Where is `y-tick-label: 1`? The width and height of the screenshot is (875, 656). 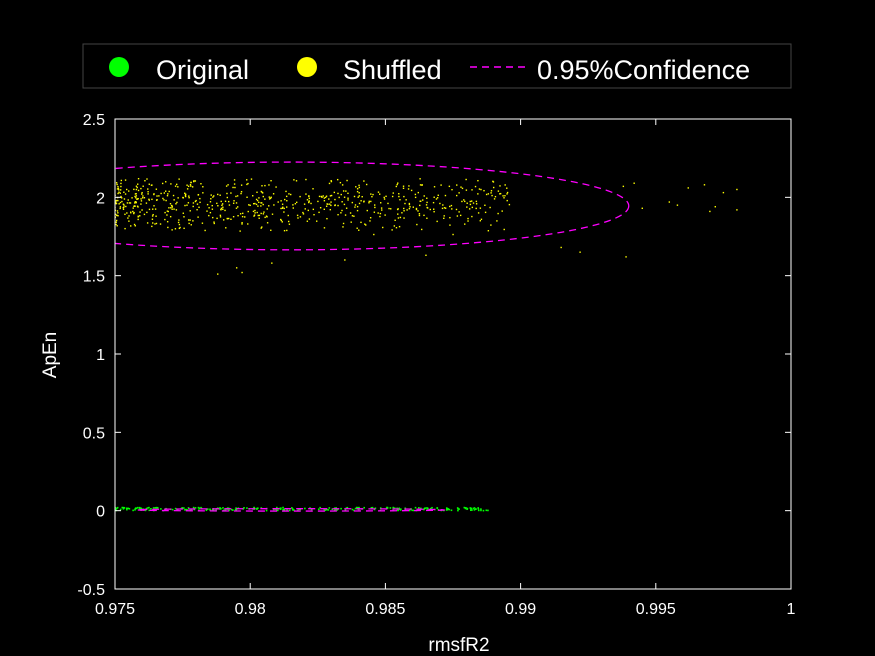
y-tick-label: 1 is located at coordinates (100, 355).